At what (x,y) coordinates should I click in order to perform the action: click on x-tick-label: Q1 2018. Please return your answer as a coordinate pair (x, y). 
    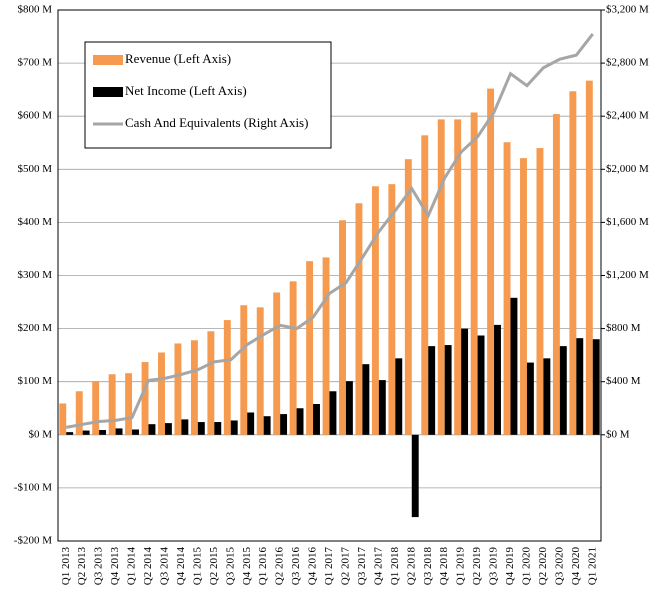
    Looking at the image, I should click on (395, 566).